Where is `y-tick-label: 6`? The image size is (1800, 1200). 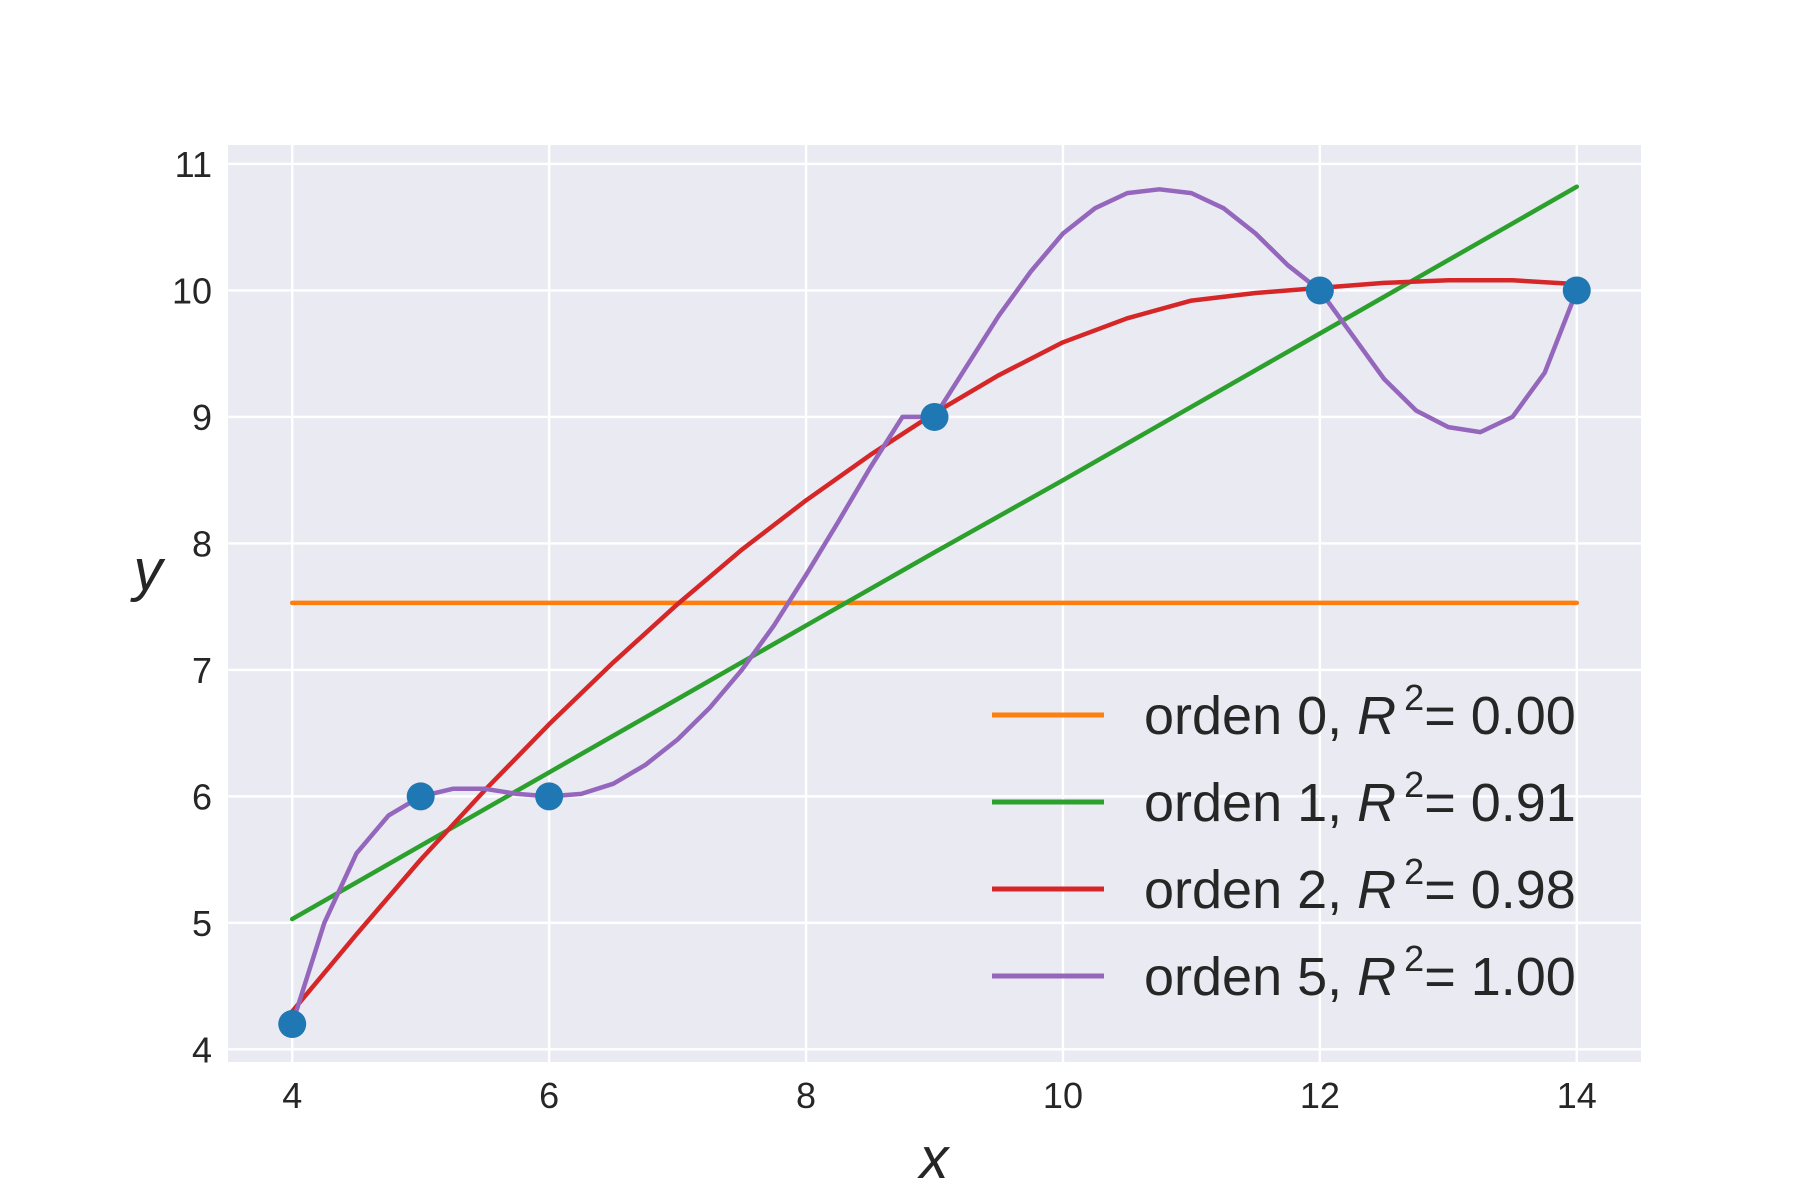 y-tick-label: 6 is located at coordinates (202, 796).